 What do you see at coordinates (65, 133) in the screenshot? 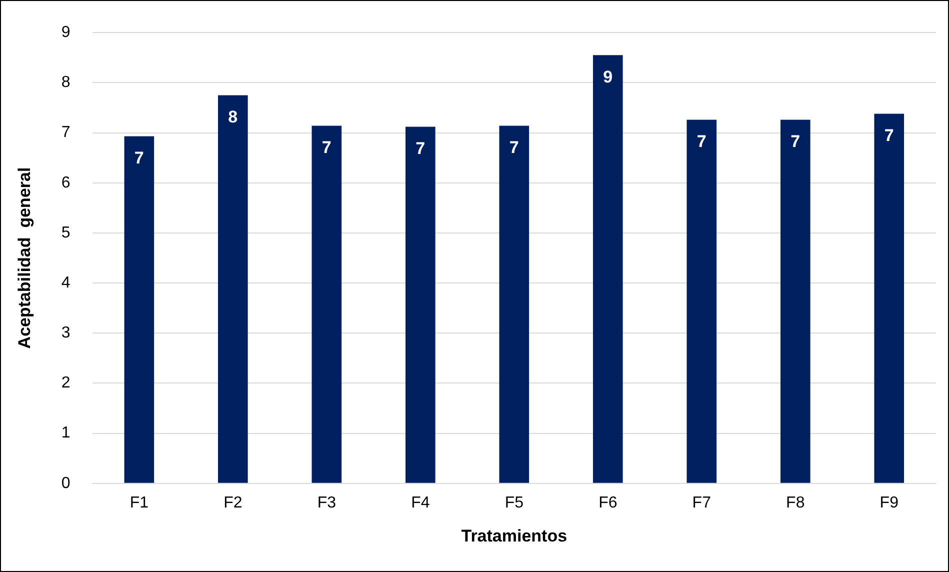
I see `y-tick-label: 7` at bounding box center [65, 133].